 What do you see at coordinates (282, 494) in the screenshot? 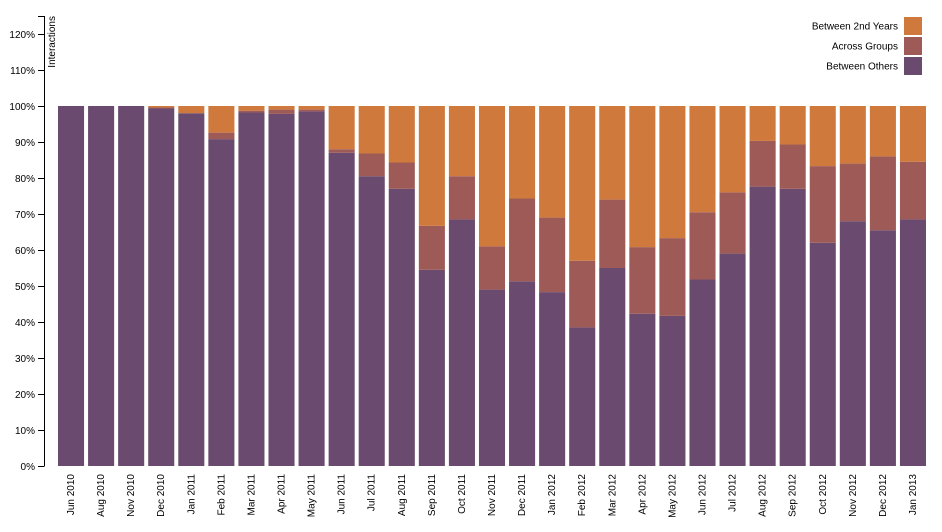
I see `x-tick-label: Apr 2011` at bounding box center [282, 494].